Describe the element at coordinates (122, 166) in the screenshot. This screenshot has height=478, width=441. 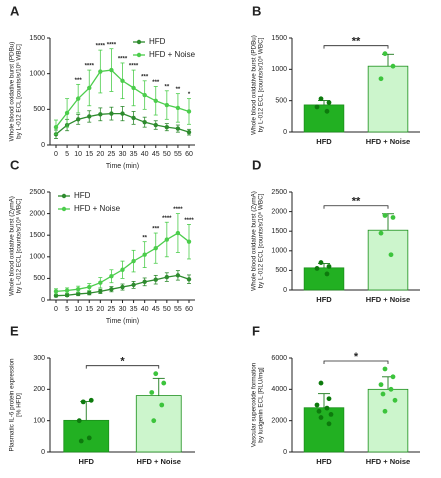
I see `x-axis-label: Time (min)` at that location.